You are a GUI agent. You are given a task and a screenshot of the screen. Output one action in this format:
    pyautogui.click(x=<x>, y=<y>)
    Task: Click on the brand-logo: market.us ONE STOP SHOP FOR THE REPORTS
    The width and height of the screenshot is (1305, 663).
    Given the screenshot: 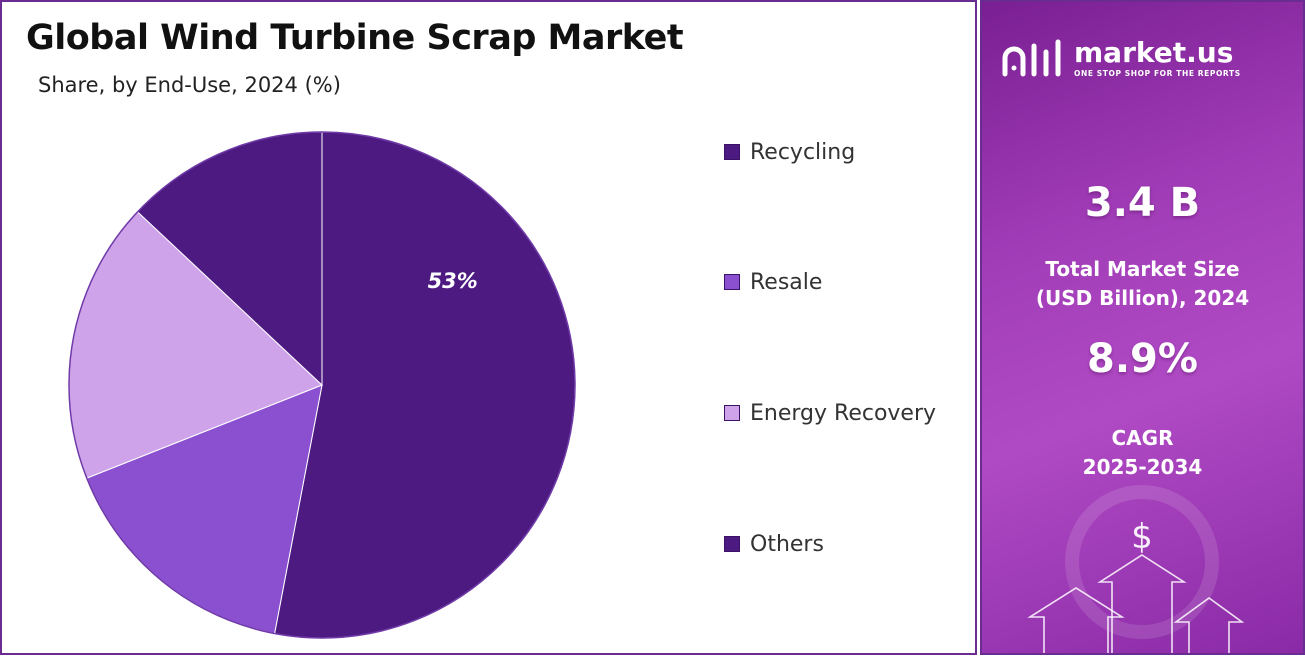 What is the action you would take?
    pyautogui.click(x=1120, y=58)
    